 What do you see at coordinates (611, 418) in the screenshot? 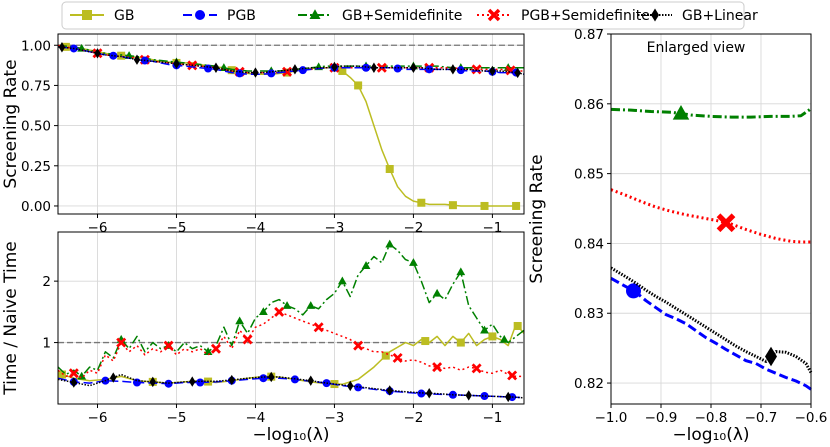
I see `x-tick-label: −1.0` at bounding box center [611, 418].